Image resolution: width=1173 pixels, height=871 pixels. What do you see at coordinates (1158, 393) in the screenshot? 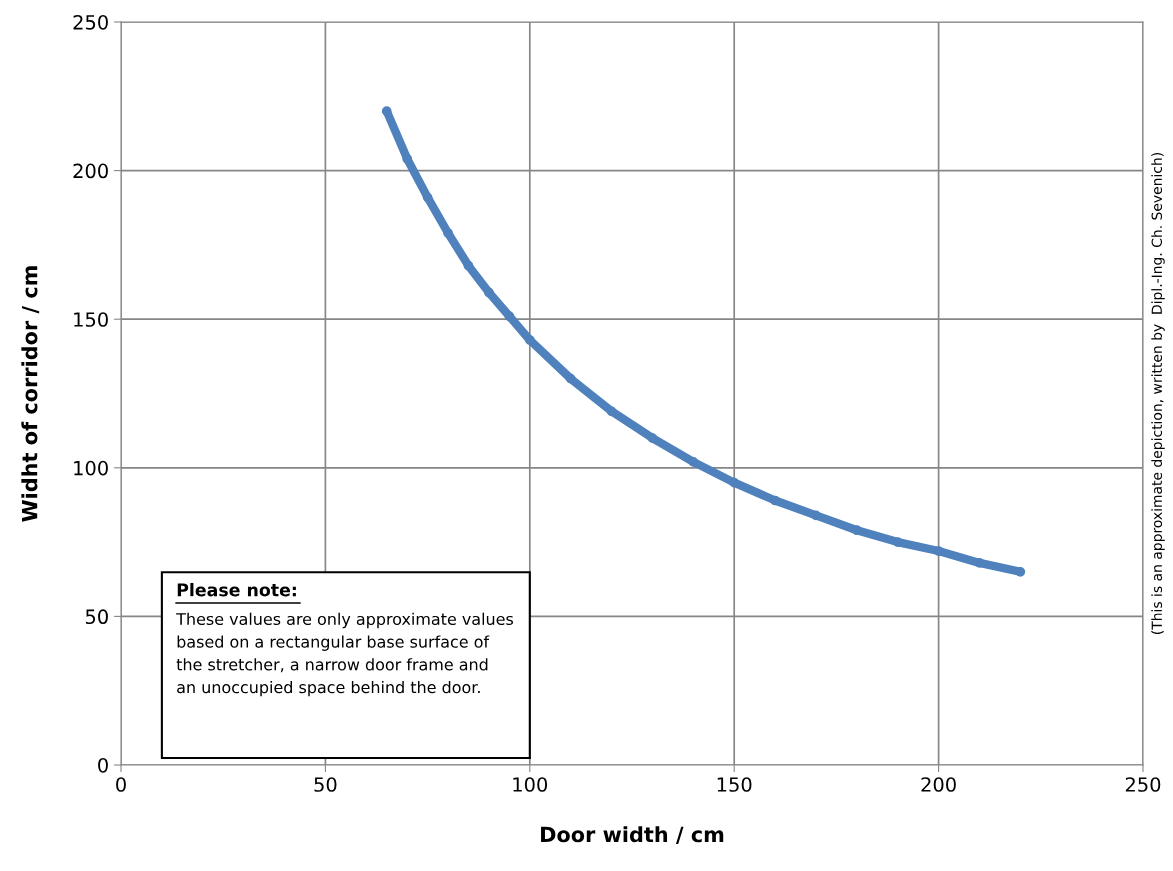
I see `text: (This is an approximate depiction, written by Dipl.-Ing. Ch. Sevenich)` at bounding box center [1158, 393].